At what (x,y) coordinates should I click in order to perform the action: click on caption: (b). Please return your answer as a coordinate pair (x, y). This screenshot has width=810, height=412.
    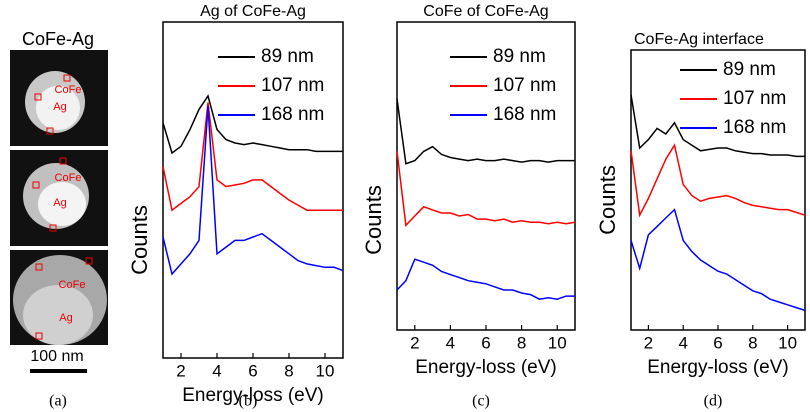
    Looking at the image, I should click on (248, 401).